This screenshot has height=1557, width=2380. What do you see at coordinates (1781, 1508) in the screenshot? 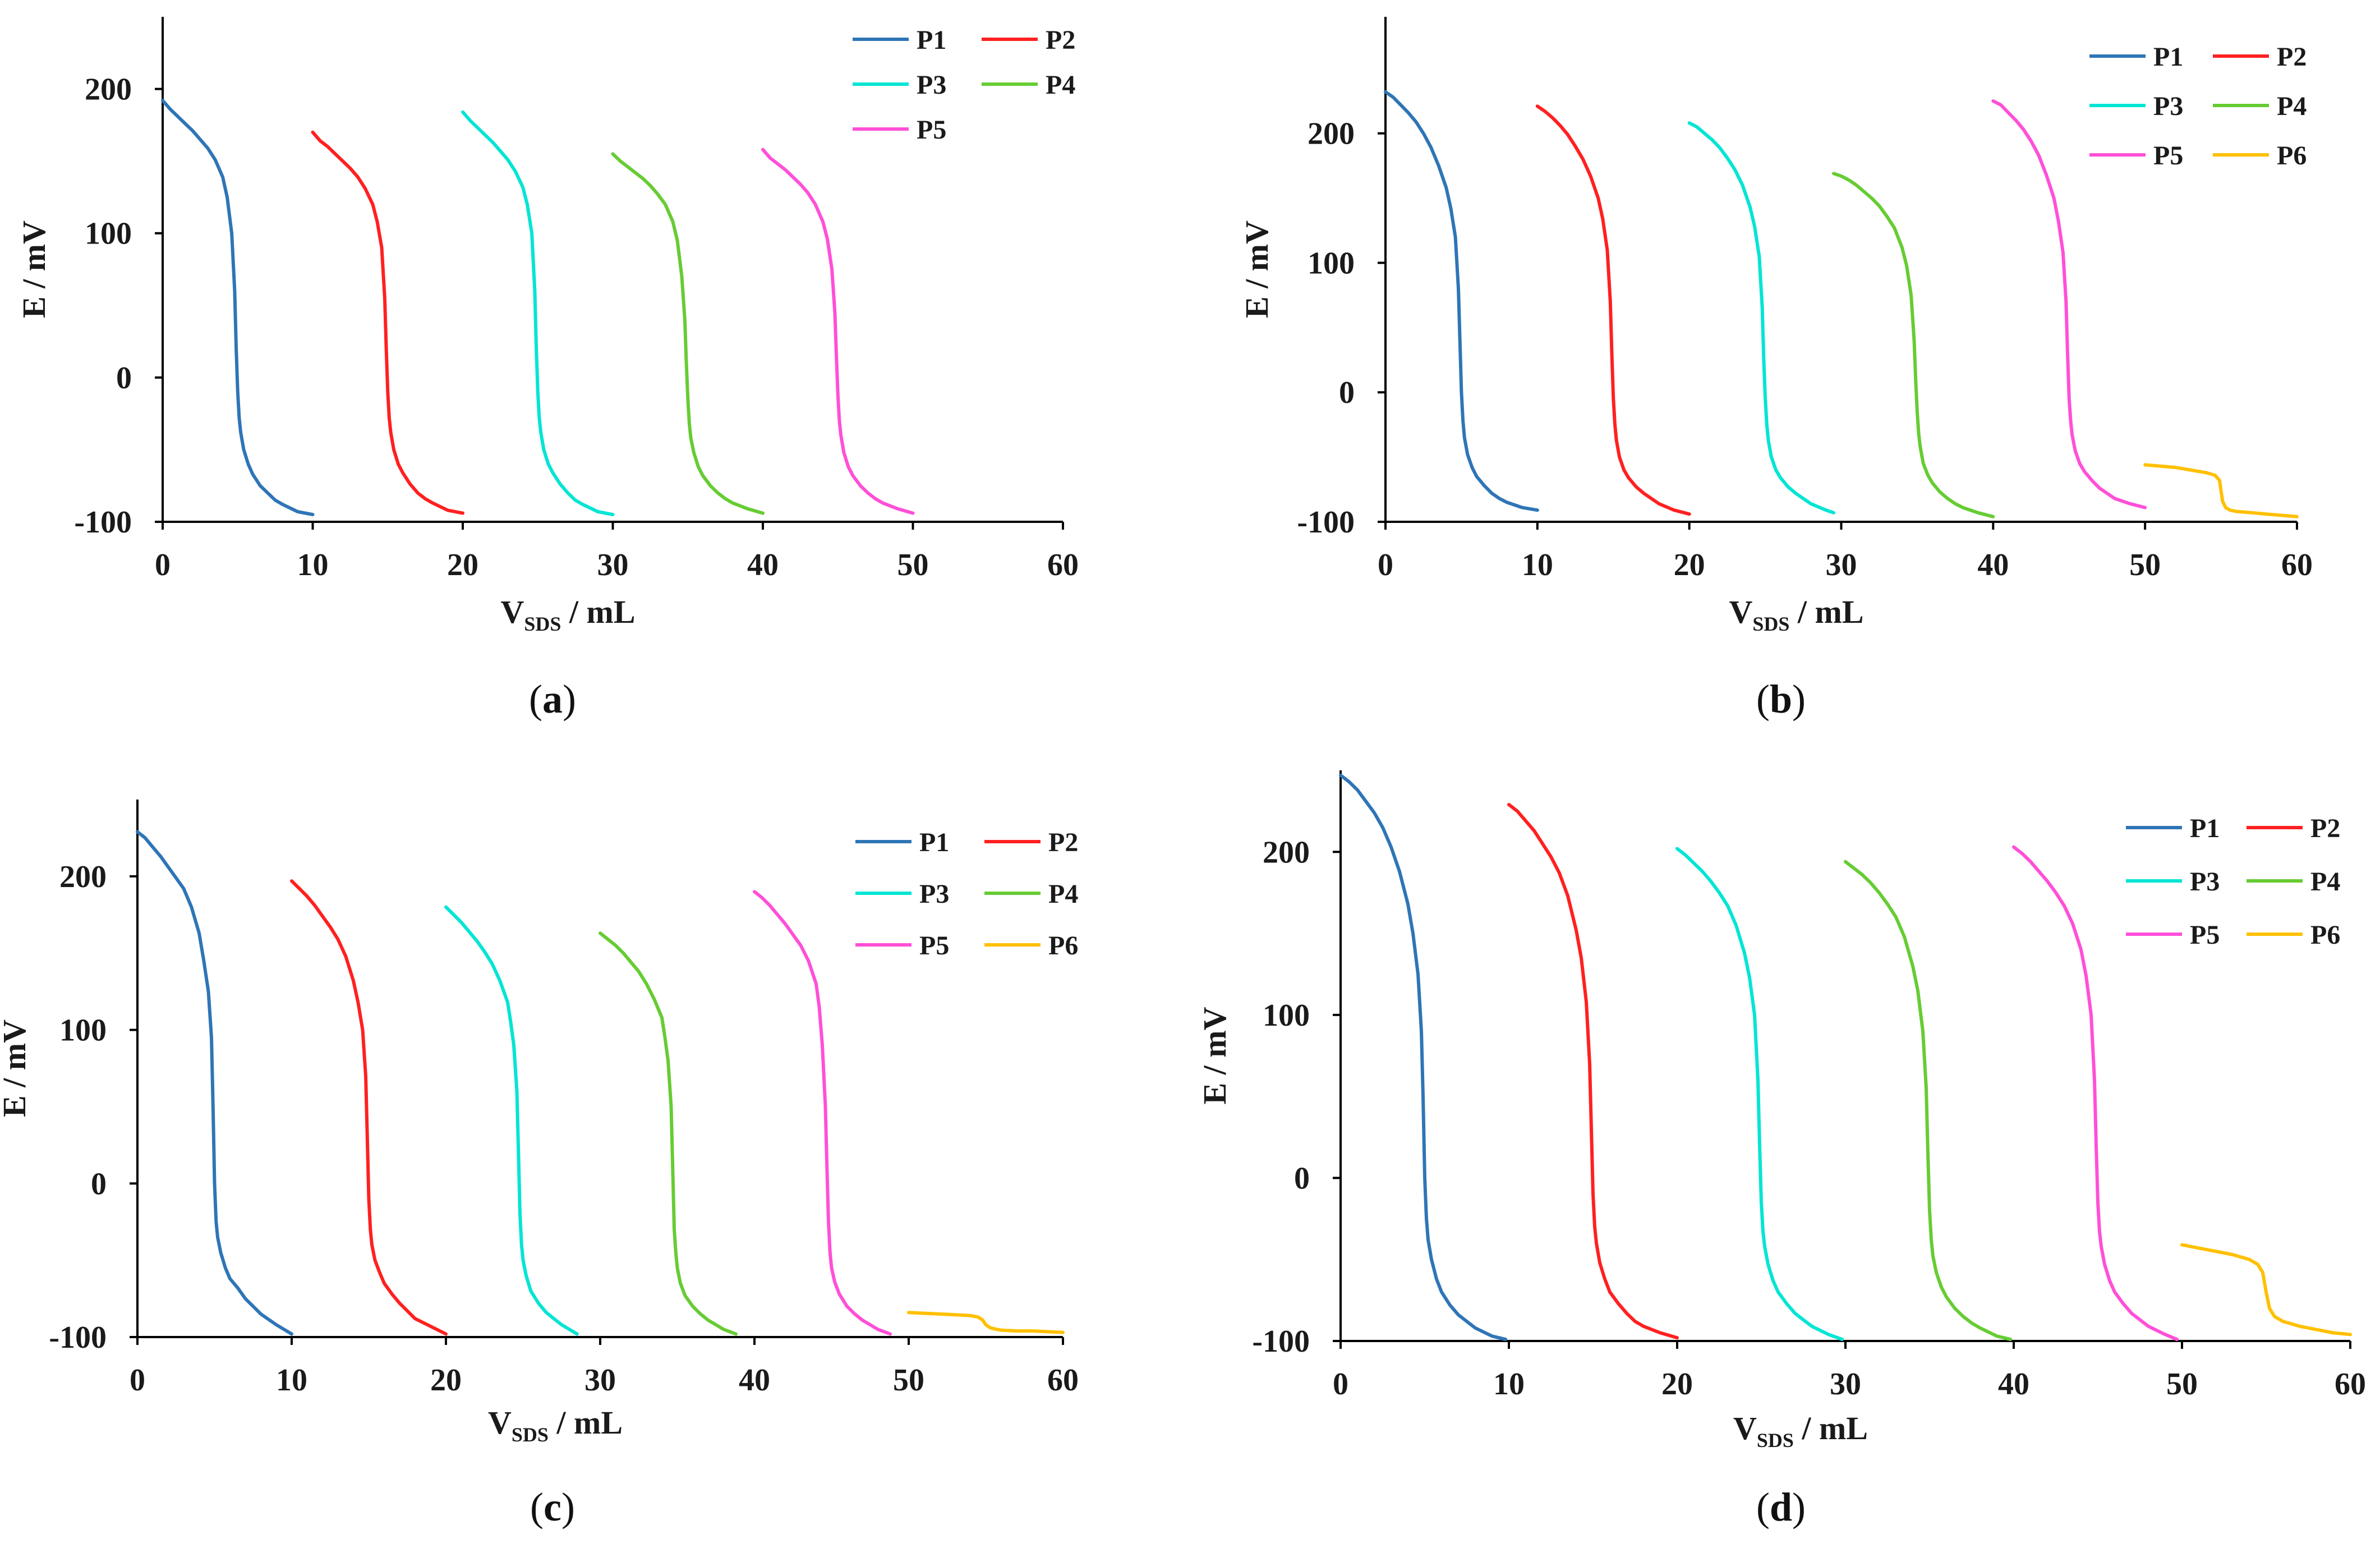
I see `panel-letter: (d)` at bounding box center [1781, 1508].